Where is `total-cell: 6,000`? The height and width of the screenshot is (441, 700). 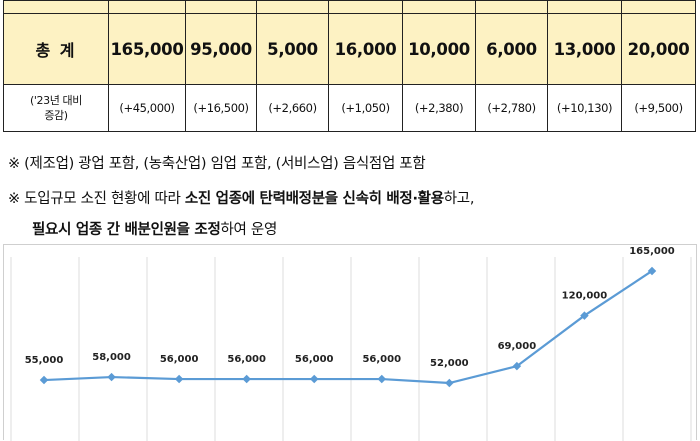 total-cell: 6,000 is located at coordinates (511, 49).